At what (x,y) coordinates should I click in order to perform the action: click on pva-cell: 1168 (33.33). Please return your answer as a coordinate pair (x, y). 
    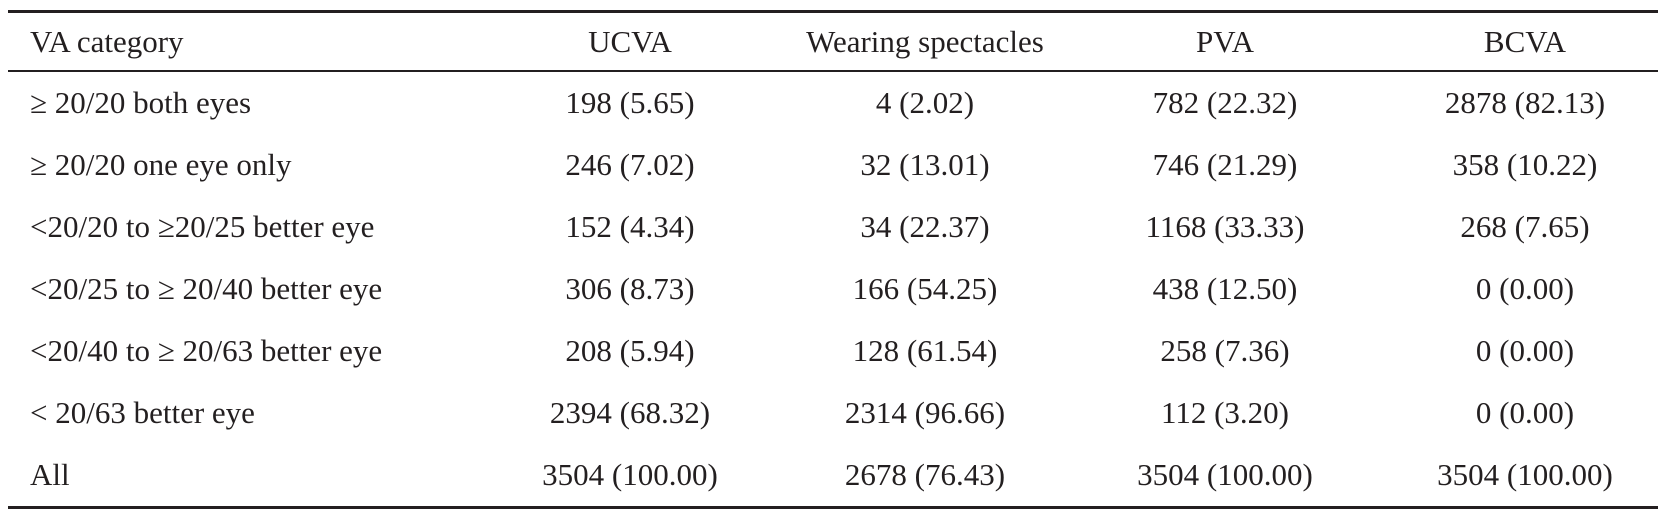
    Looking at the image, I should click on (1225, 226).